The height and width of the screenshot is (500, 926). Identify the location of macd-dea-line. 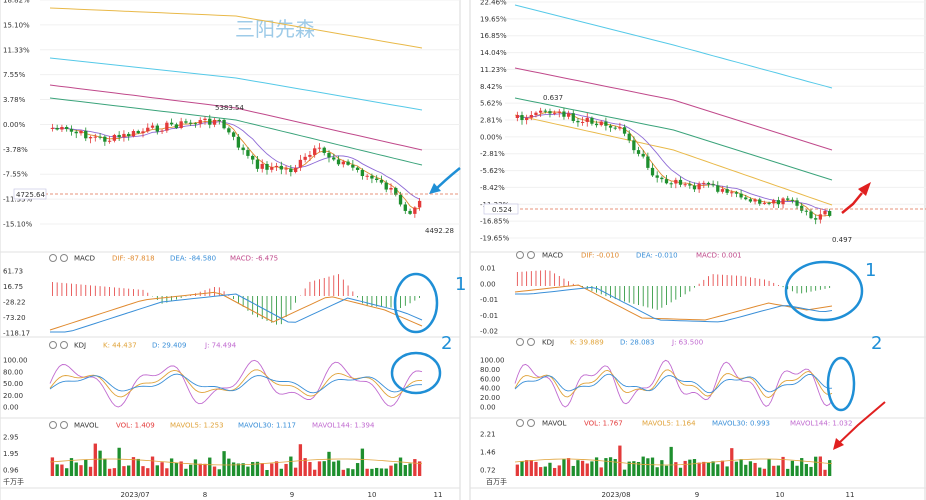
(674, 304).